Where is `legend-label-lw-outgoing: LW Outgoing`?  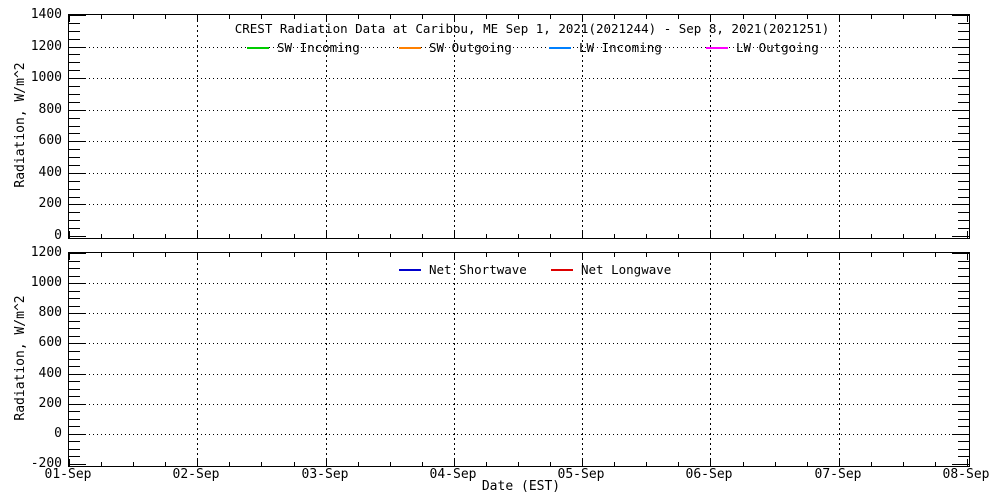 legend-label-lw-outgoing: LW Outgoing is located at coordinates (777, 47).